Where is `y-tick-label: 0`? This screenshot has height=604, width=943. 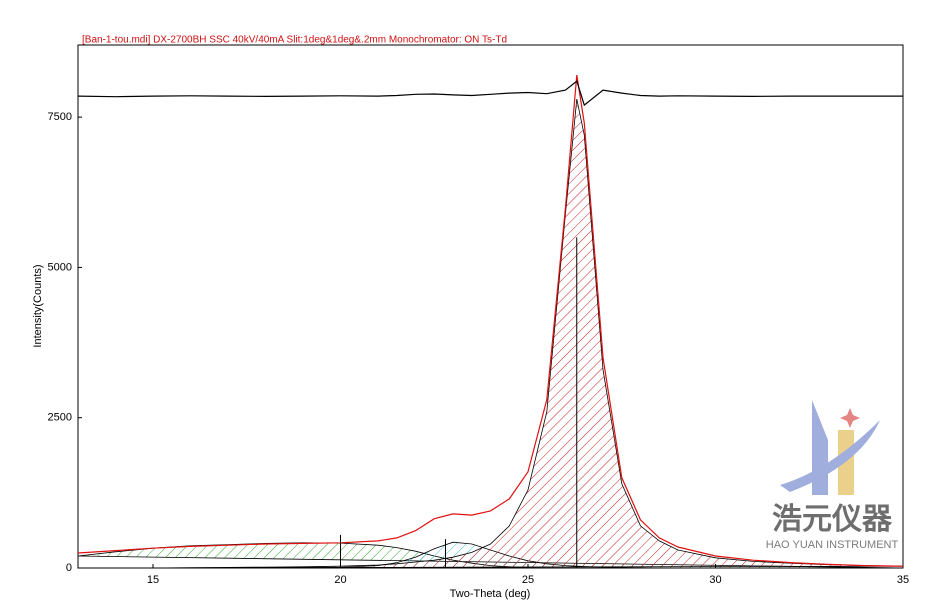
y-tick-label: 0 is located at coordinates (69, 568).